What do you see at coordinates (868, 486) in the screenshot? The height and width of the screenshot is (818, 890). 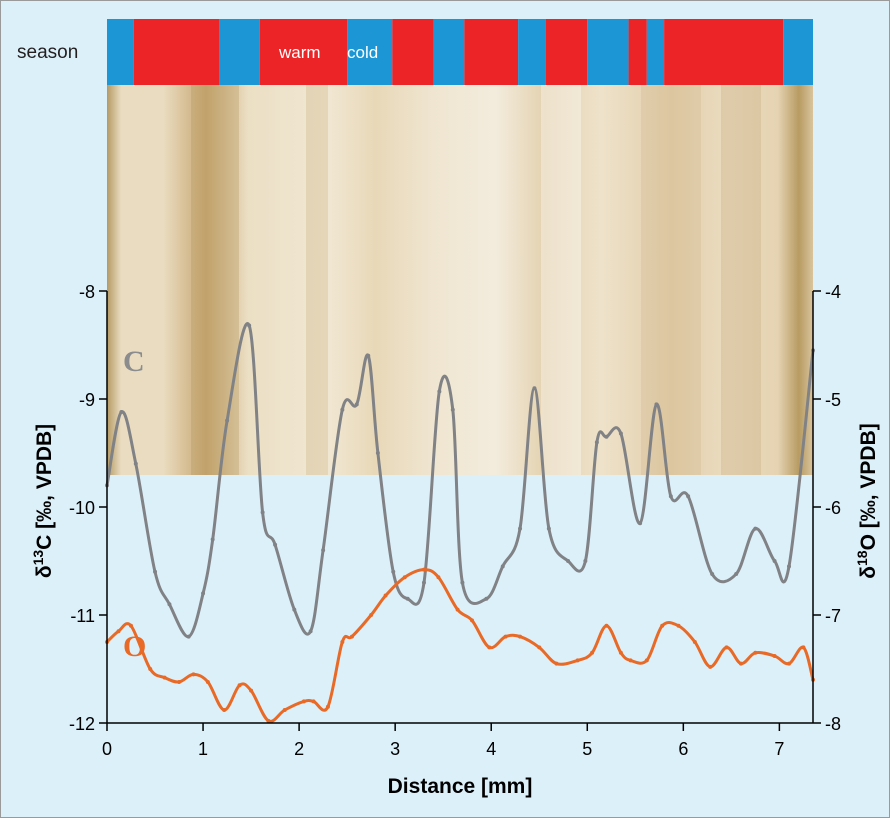 I see `right-axis-title-rest: O [‰, VPDB]` at bounding box center [868, 486].